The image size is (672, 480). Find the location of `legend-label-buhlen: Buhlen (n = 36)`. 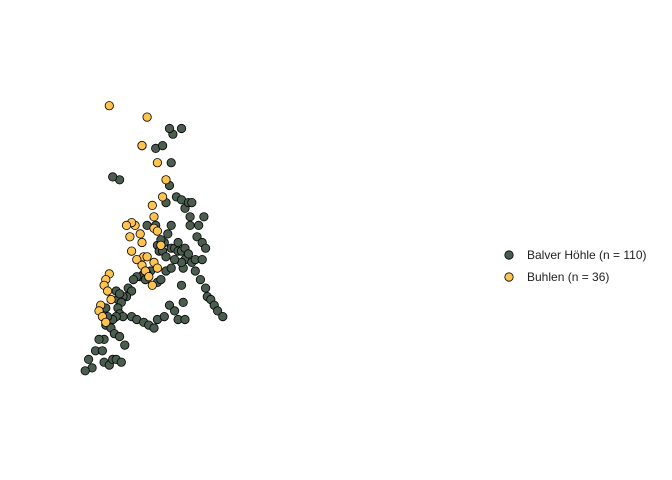

legend-label-buhlen: Buhlen (n = 36) is located at coordinates (568, 277).